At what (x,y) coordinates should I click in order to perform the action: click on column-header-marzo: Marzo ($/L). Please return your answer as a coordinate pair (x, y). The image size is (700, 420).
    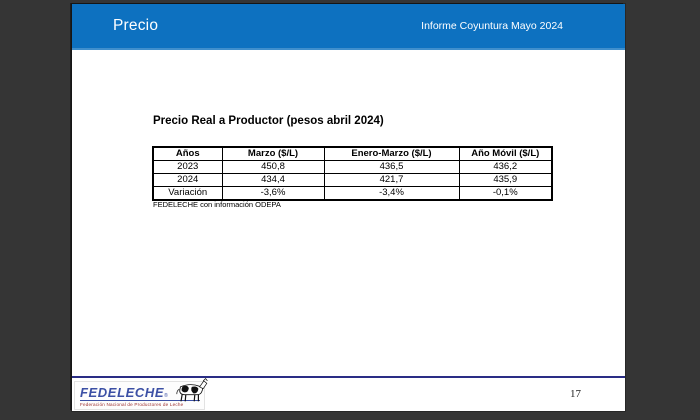
    Looking at the image, I should click on (273, 153).